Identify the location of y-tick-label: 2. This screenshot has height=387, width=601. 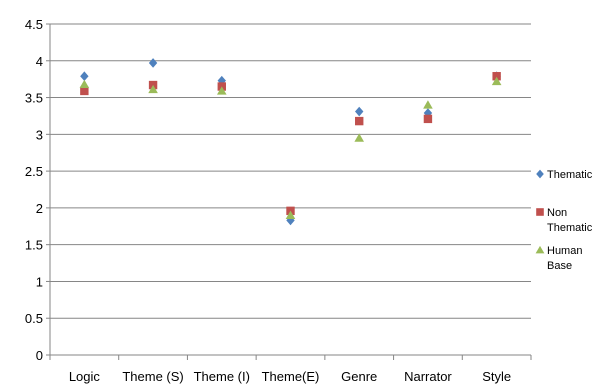
(39, 208).